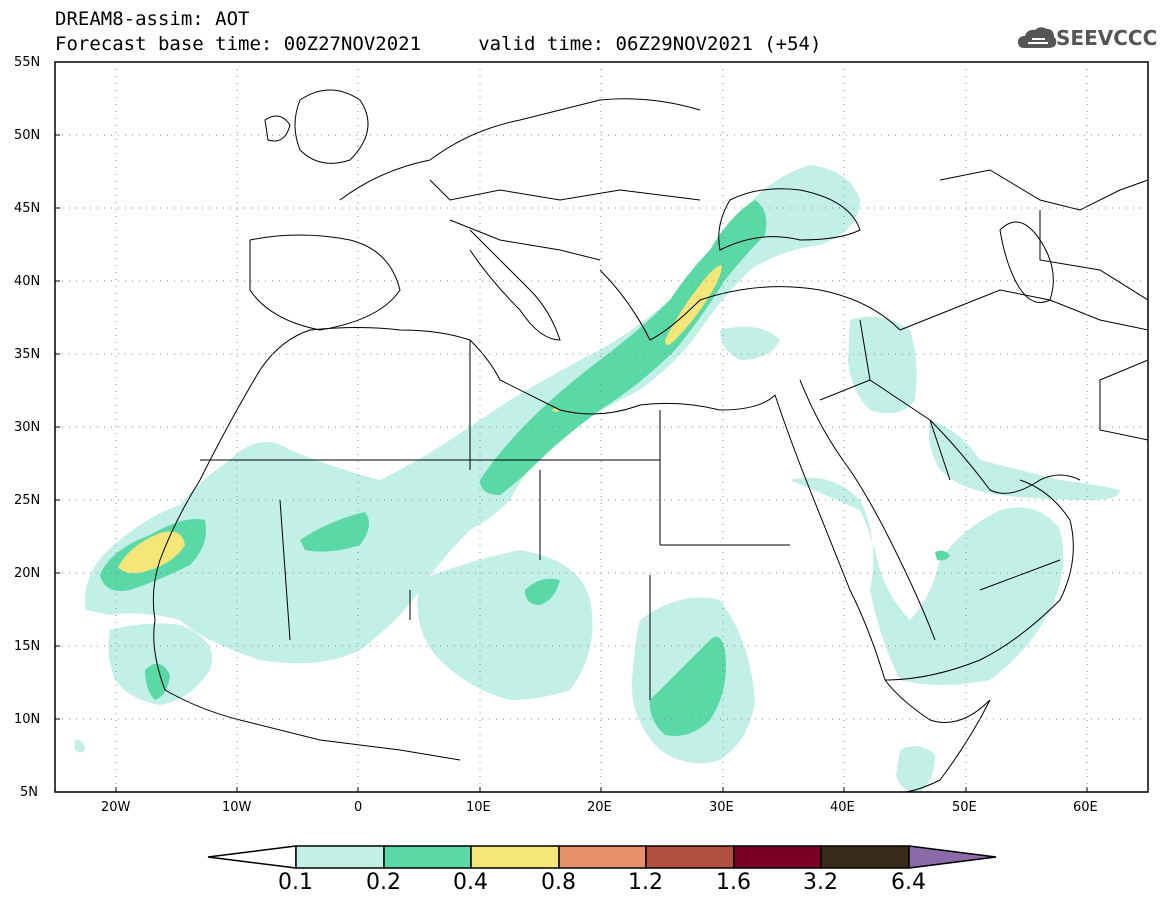 The image size is (1165, 905). I want to click on colorbar-label: 3.2, so click(820, 882).